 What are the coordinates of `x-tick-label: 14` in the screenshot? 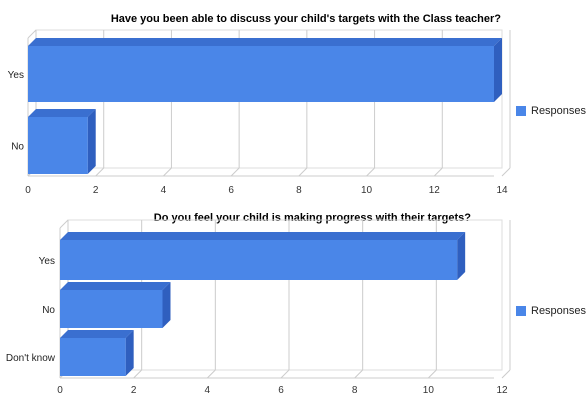 It's located at (502, 190).